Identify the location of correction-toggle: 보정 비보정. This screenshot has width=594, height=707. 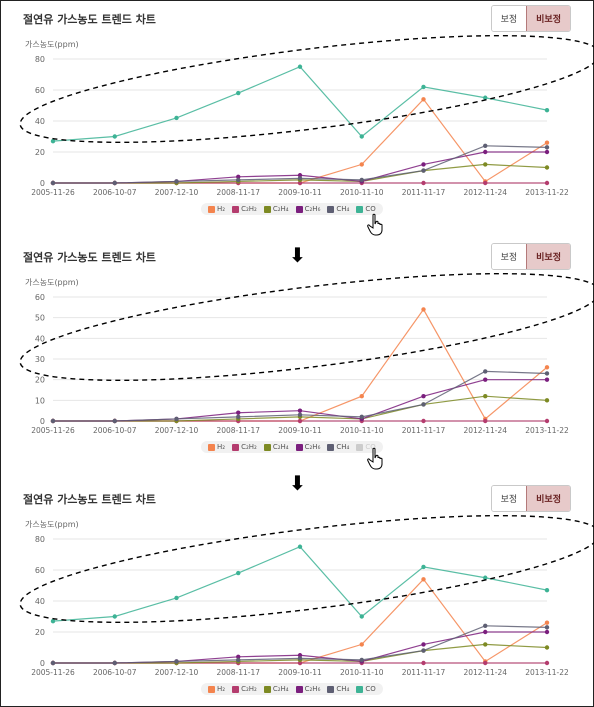
(530, 18).